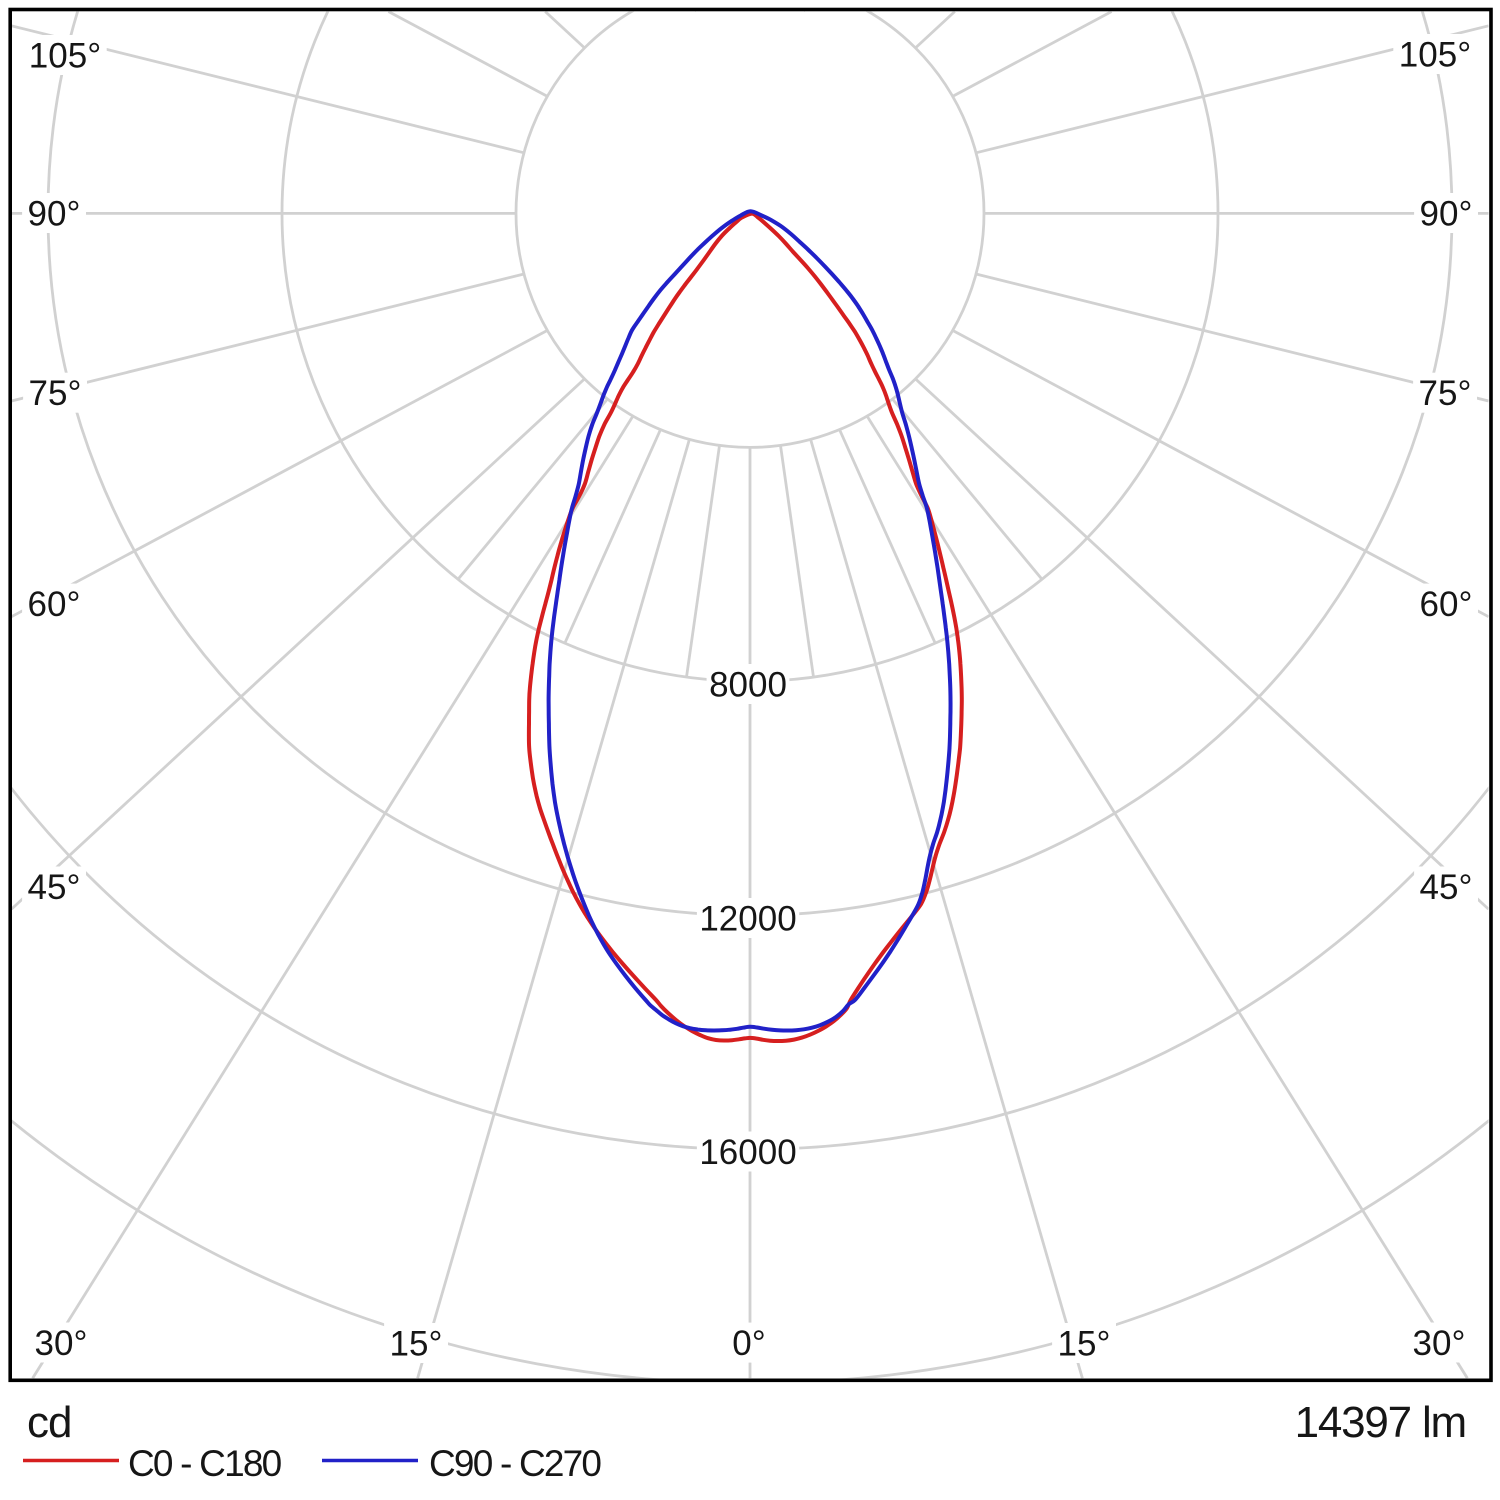 Image resolution: width=1500 pixels, height=1500 pixels. What do you see at coordinates (748, 684) in the screenshot?
I see `svg-text: 8000` at bounding box center [748, 684].